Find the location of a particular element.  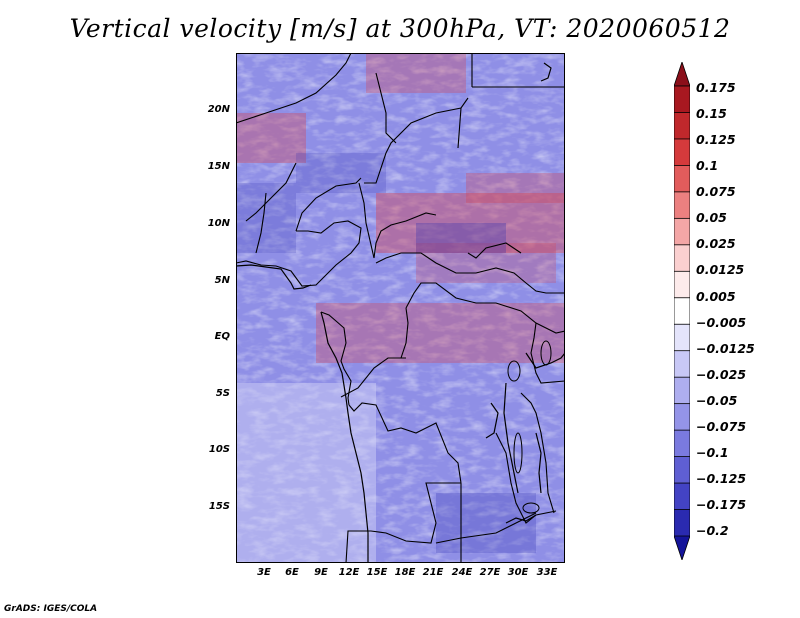

lat-tick-label: 15N is located at coordinates (218, 166).